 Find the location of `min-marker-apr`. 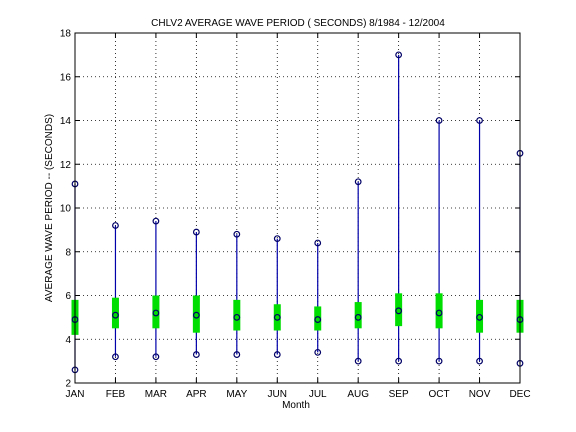

min-marker-apr is located at coordinates (196, 354).